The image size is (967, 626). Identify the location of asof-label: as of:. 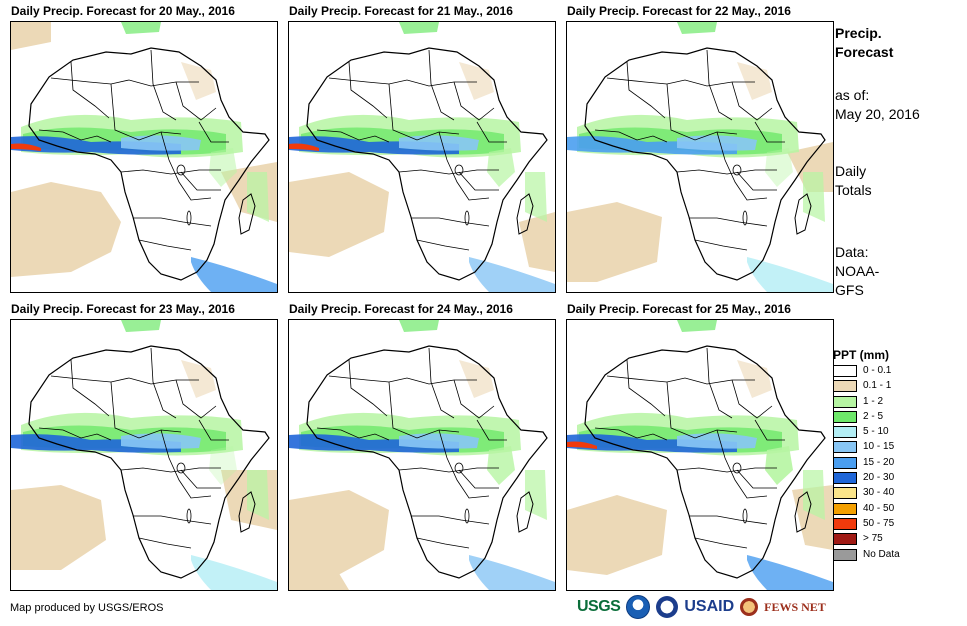
(852, 95).